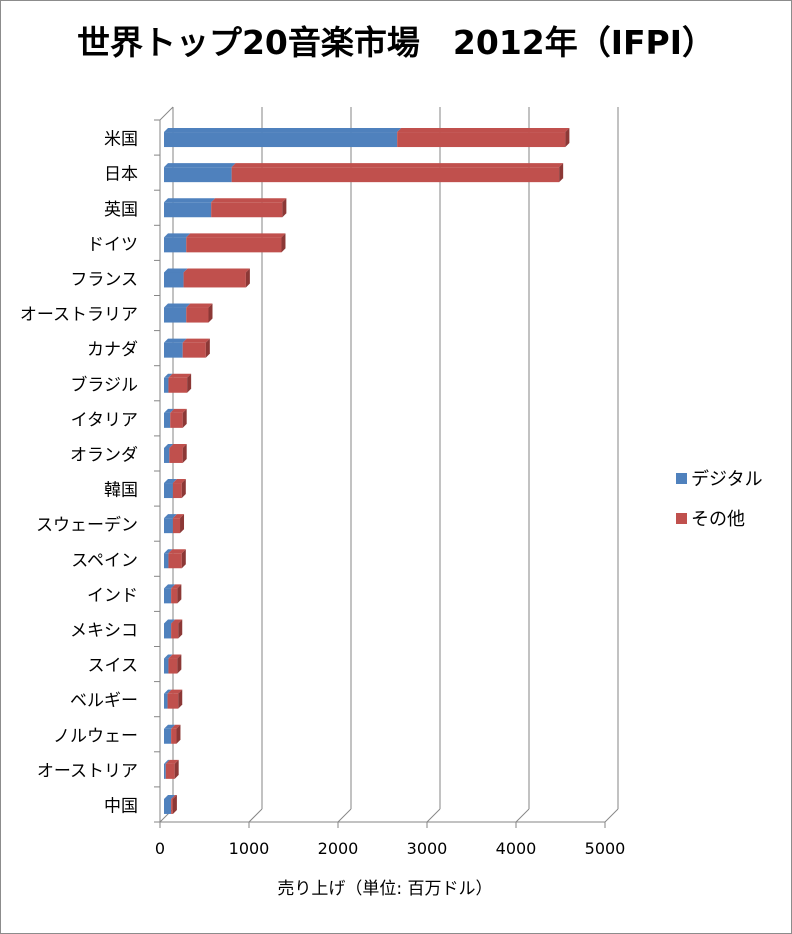 Image resolution: width=792 pixels, height=934 pixels. Describe the element at coordinates (427, 848) in the screenshot. I see `x-tick-label: 3000` at that location.